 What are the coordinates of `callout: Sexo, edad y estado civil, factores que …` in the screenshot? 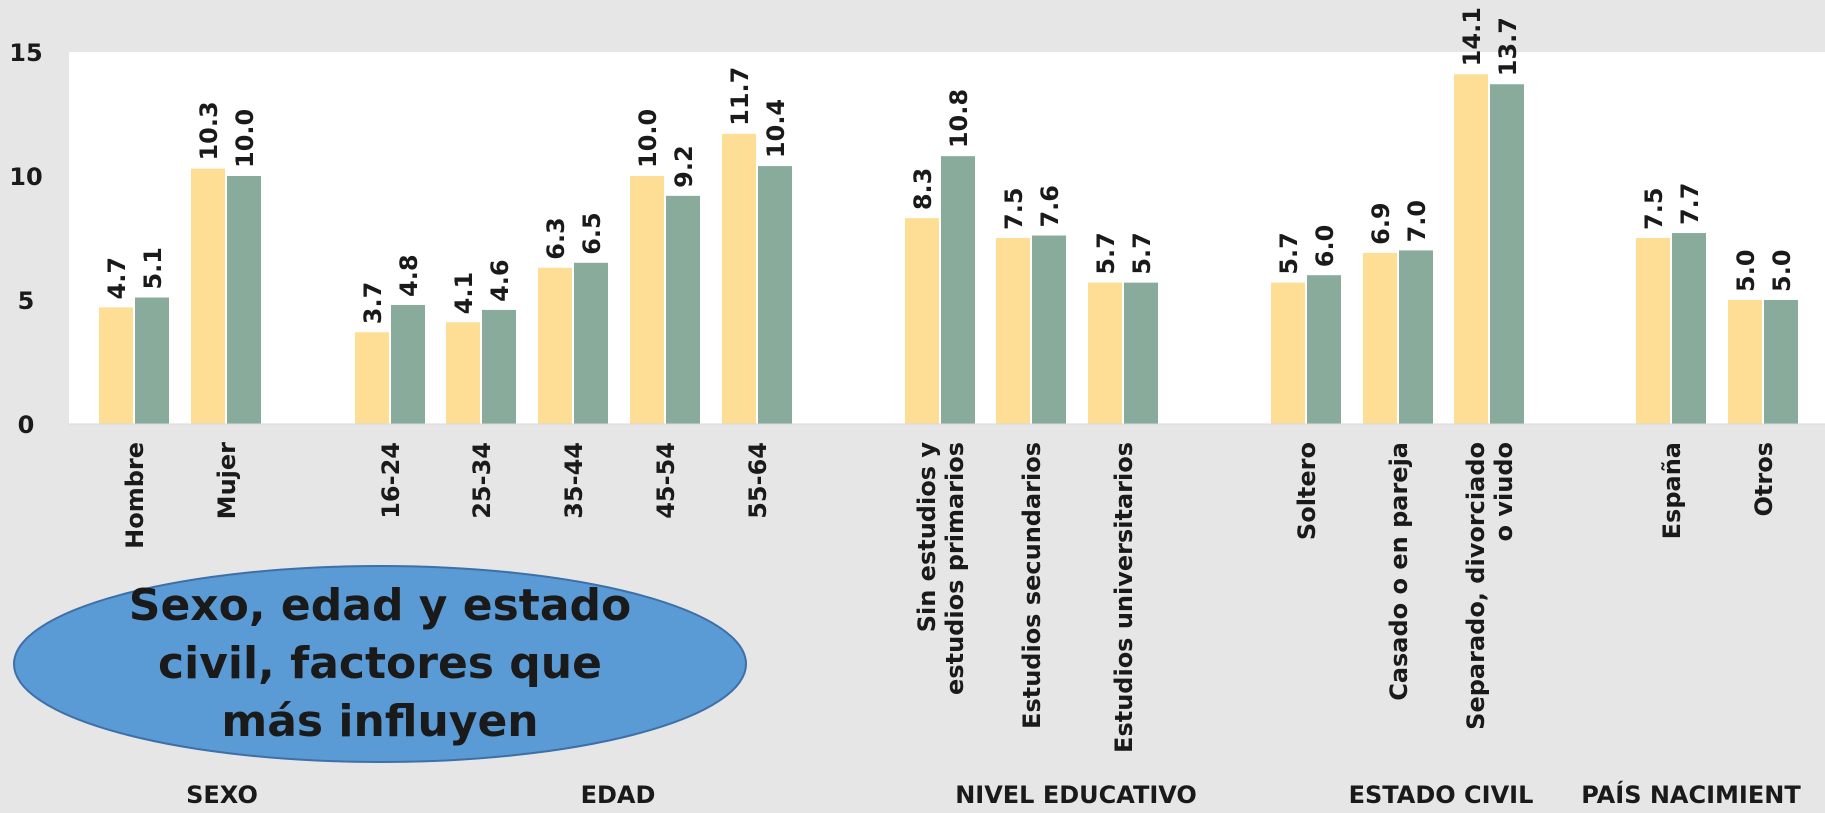 It's located at (380, 664).